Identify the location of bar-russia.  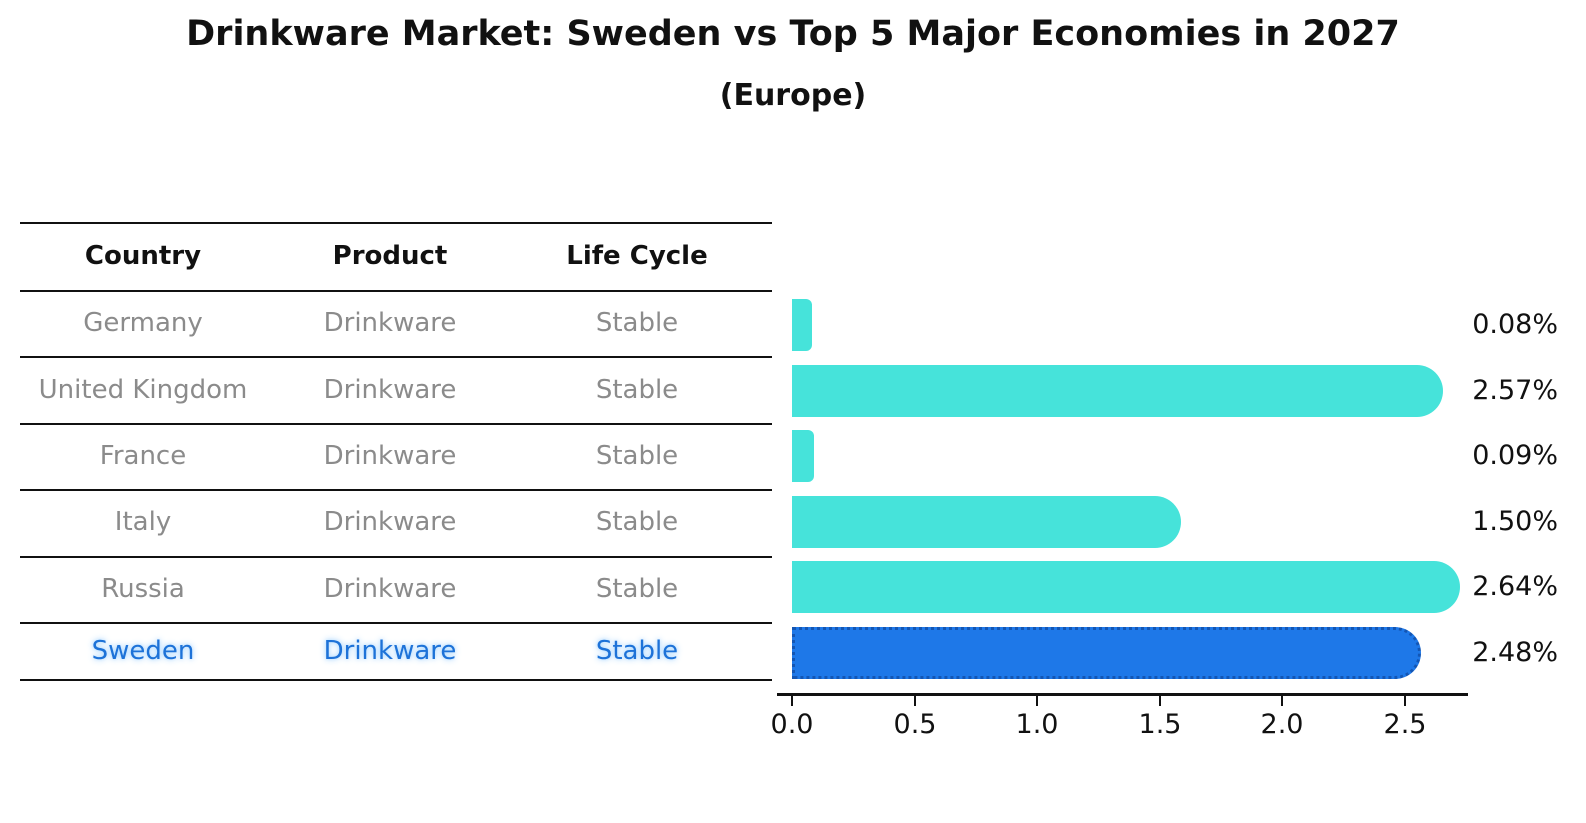
(1126, 587).